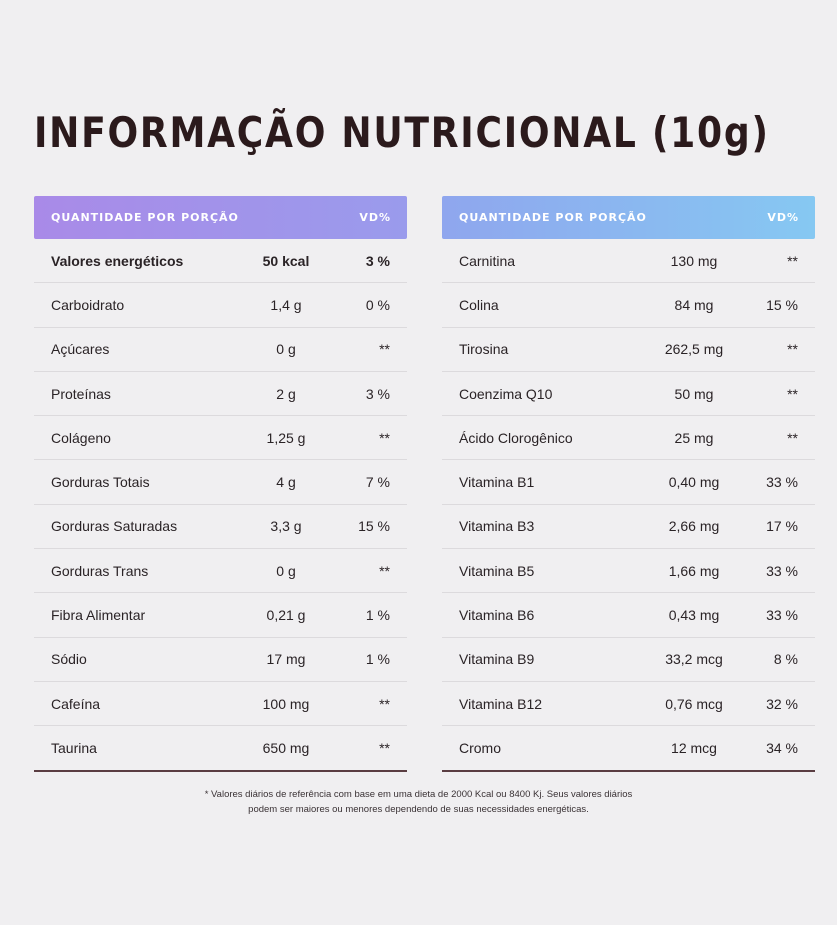 This screenshot has width=837, height=925. Describe the element at coordinates (694, 570) in the screenshot. I see `nutrient-amount: 1,66 mg` at that location.